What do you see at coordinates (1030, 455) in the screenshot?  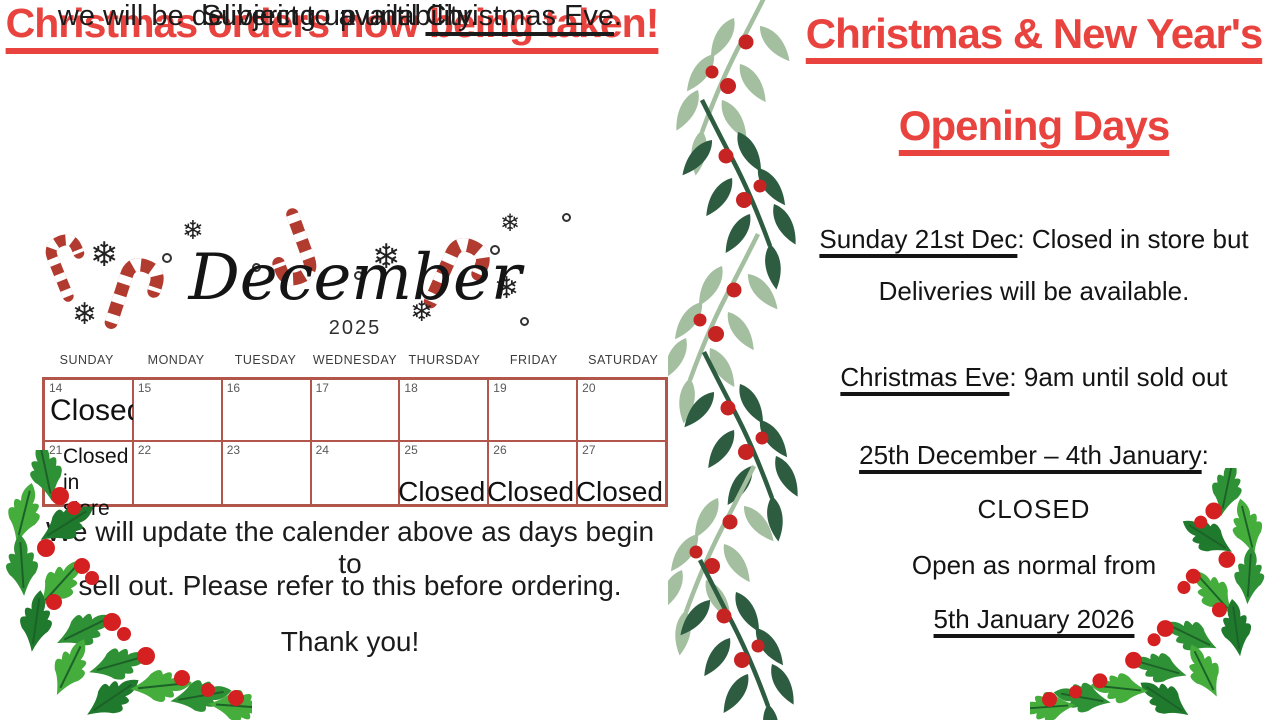 I see `closure-dates-underlined: 25th December – 4th January` at bounding box center [1030, 455].